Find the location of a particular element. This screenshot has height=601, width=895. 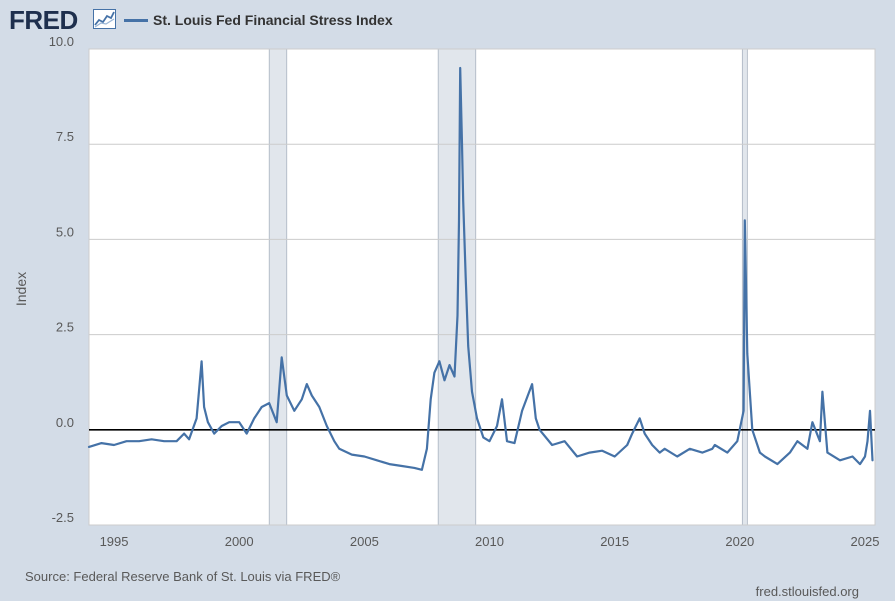

y-tick-label: 7.5 is located at coordinates (65, 136).